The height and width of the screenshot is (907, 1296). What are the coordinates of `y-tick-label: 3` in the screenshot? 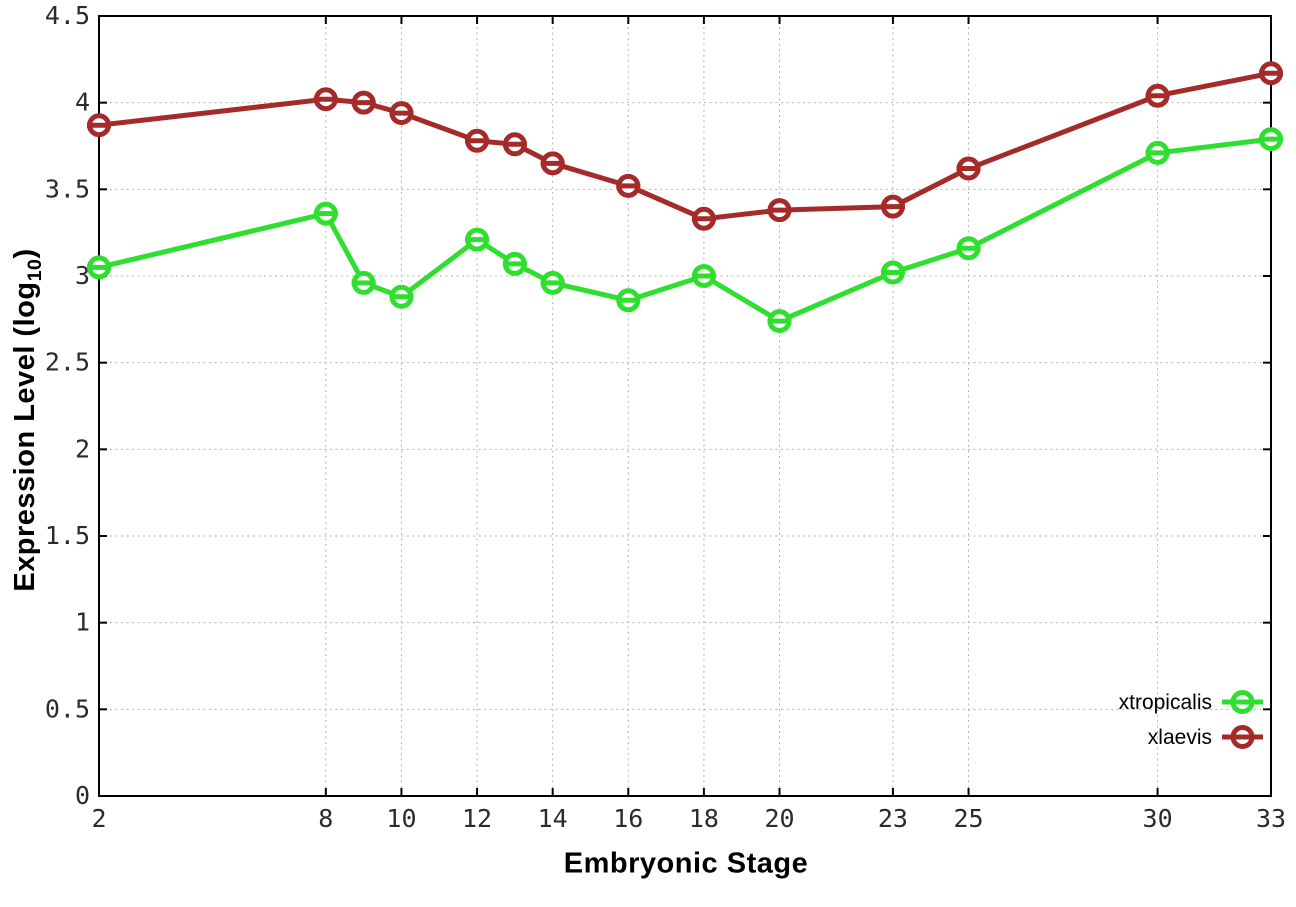 It's located at (82, 275).